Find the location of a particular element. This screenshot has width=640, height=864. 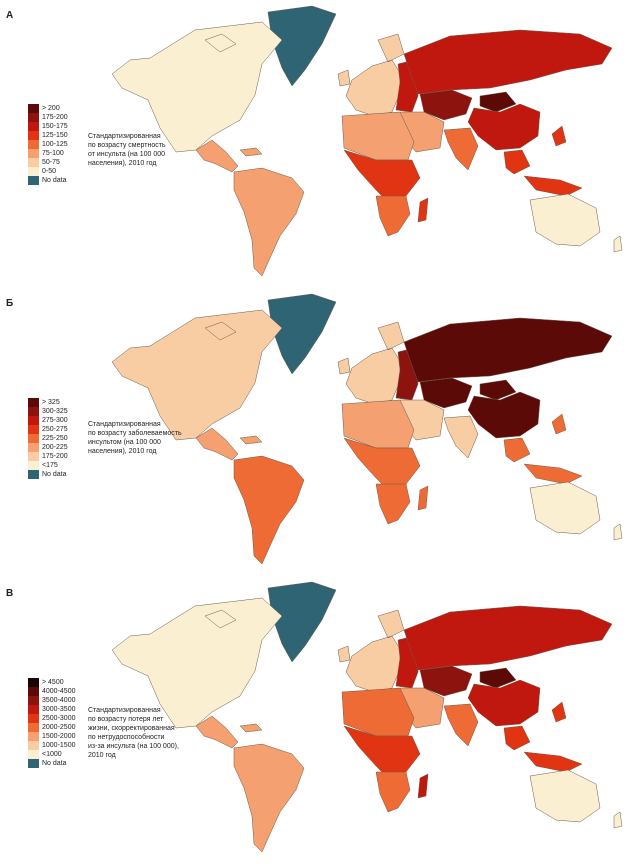

legend-item: 2000-2500 is located at coordinates (51, 727).